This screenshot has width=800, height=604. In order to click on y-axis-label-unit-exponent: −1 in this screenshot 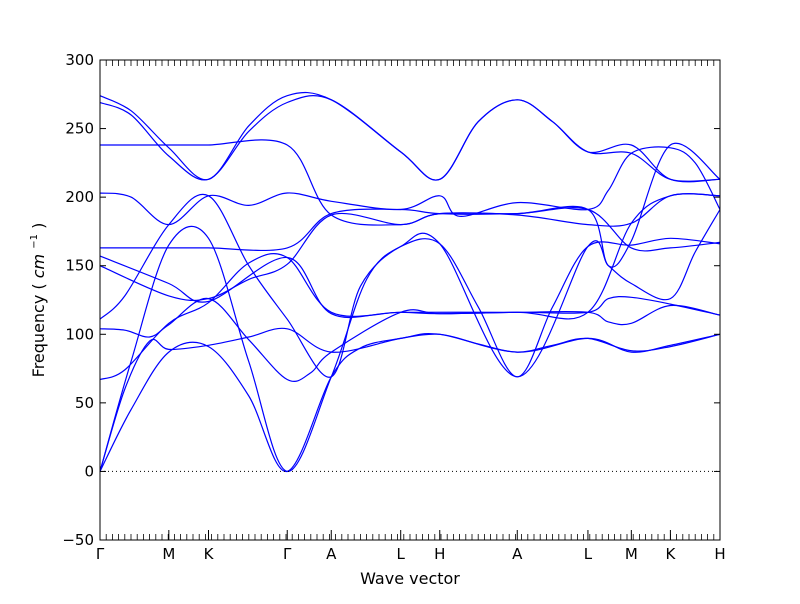, I will do `click(34, 241)`.